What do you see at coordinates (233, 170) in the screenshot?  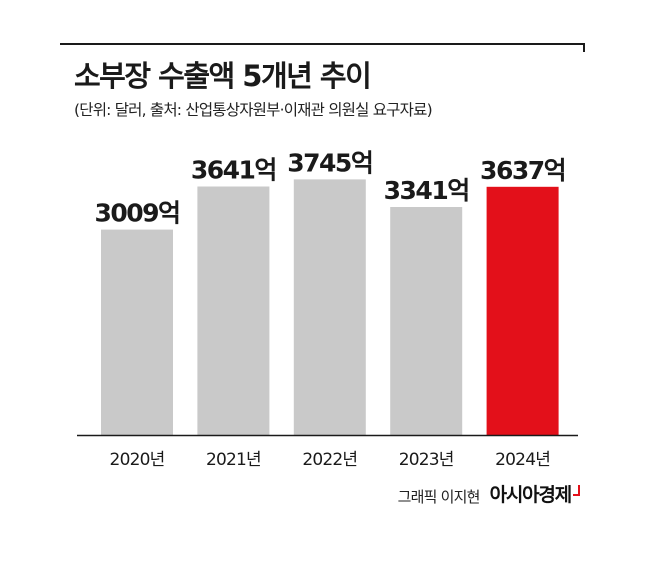 I see `data-label-2021년: 3641억` at bounding box center [233, 170].